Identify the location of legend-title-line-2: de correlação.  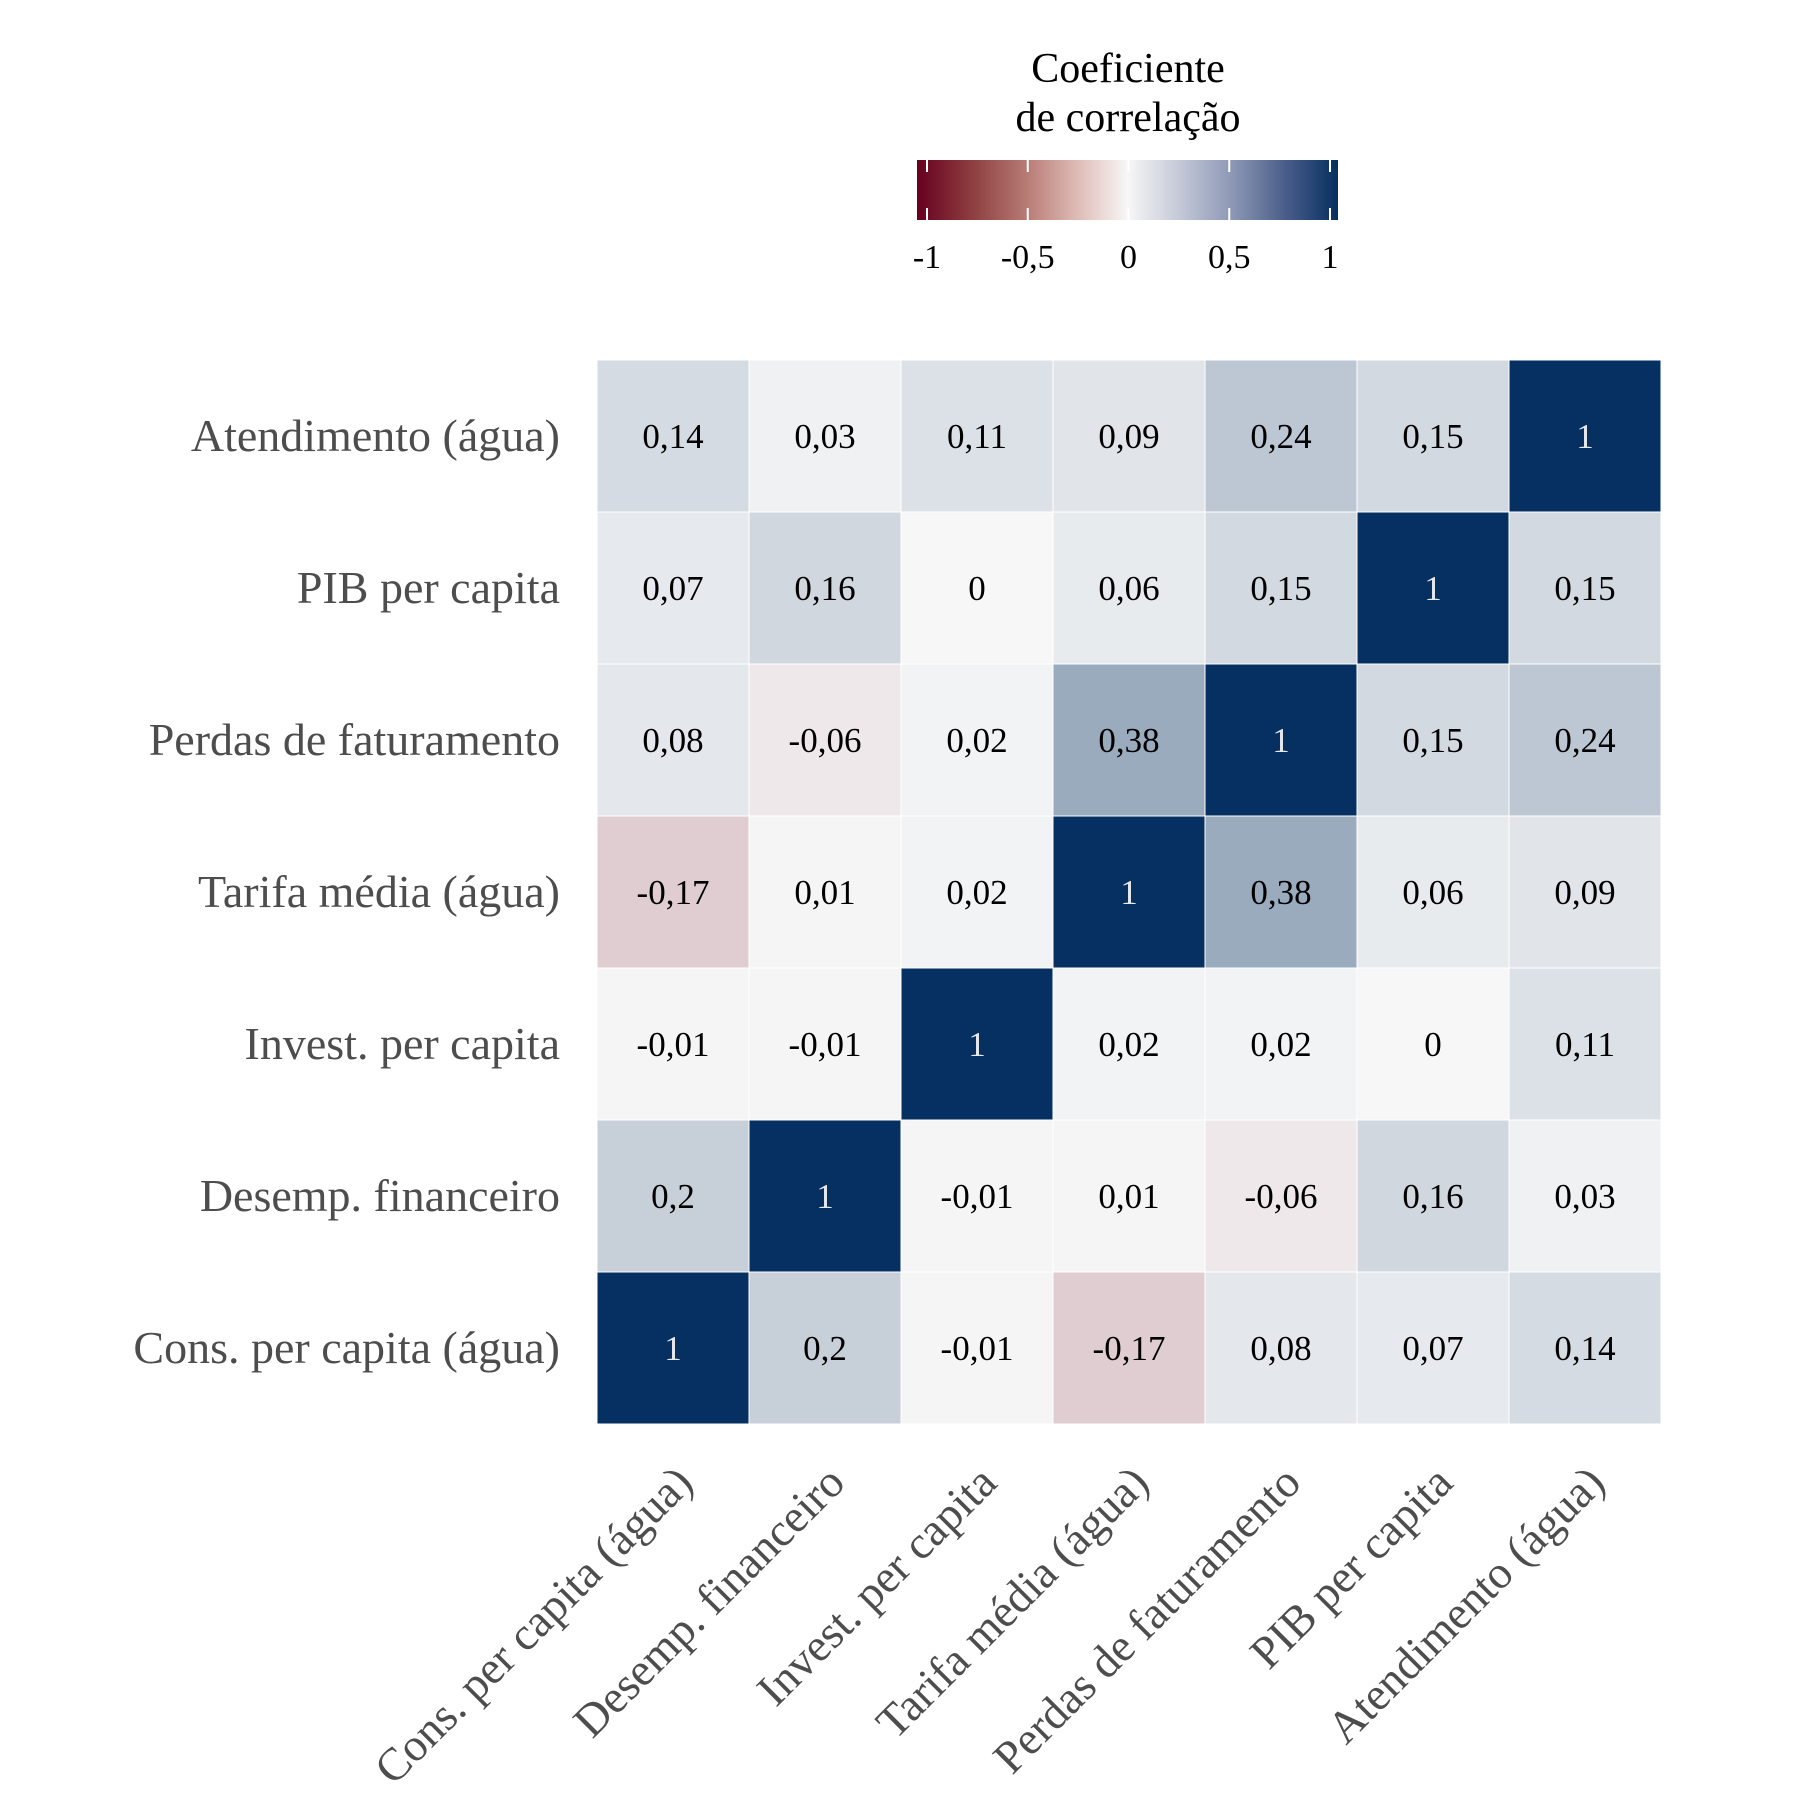
(1128, 118).